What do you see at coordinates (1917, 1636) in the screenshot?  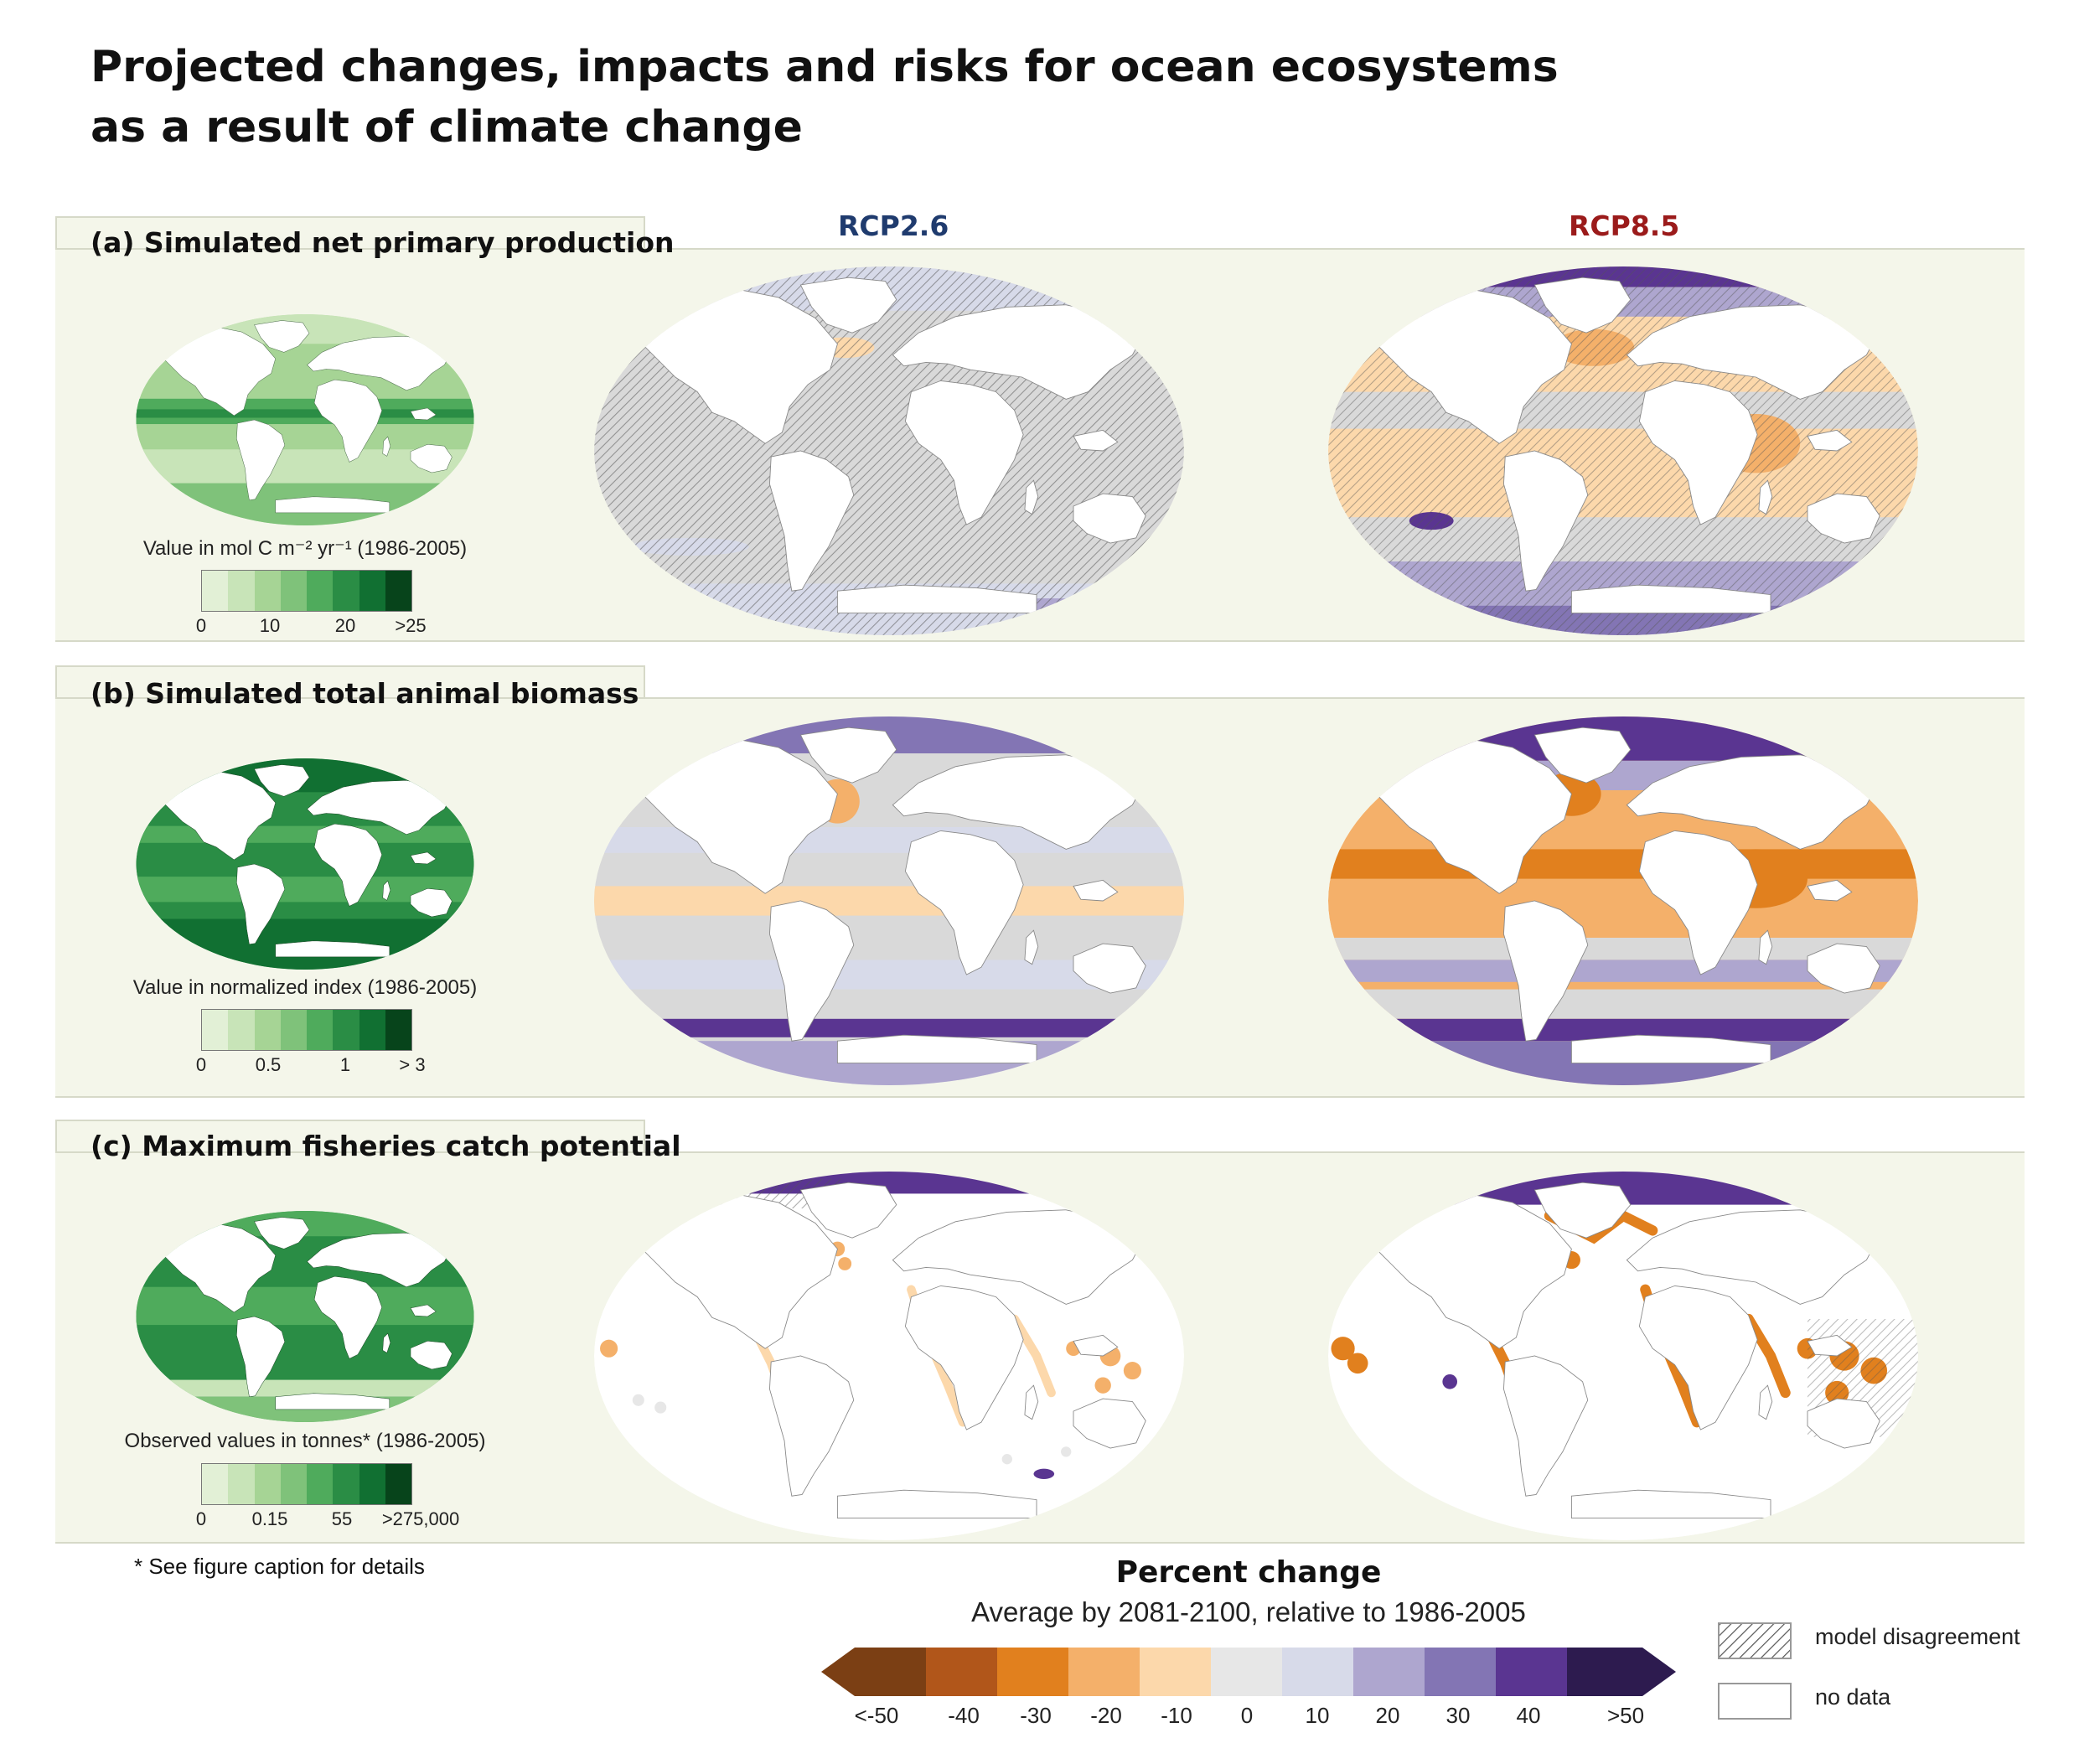 I see `model-disagreement-label: model disagreement` at bounding box center [1917, 1636].